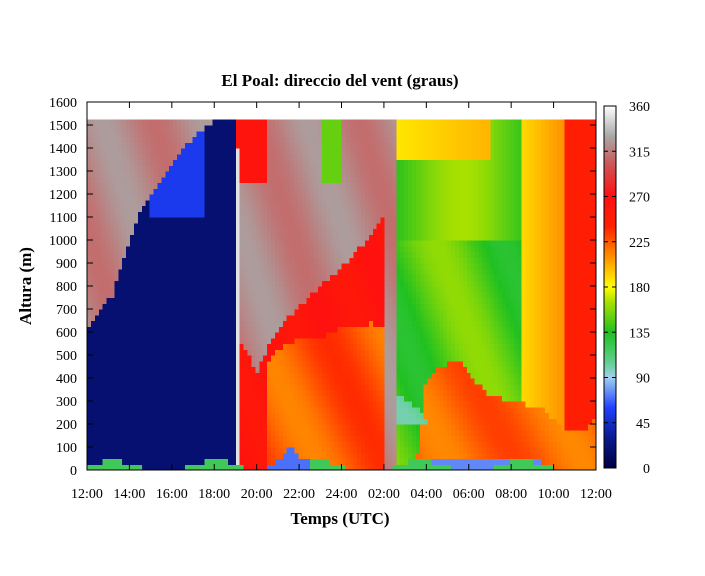 This screenshot has width=705, height=576. What do you see at coordinates (626, 288) in the screenshot?
I see `colorbar: 0 45 90 135 180 225 270 315 360` at bounding box center [626, 288].